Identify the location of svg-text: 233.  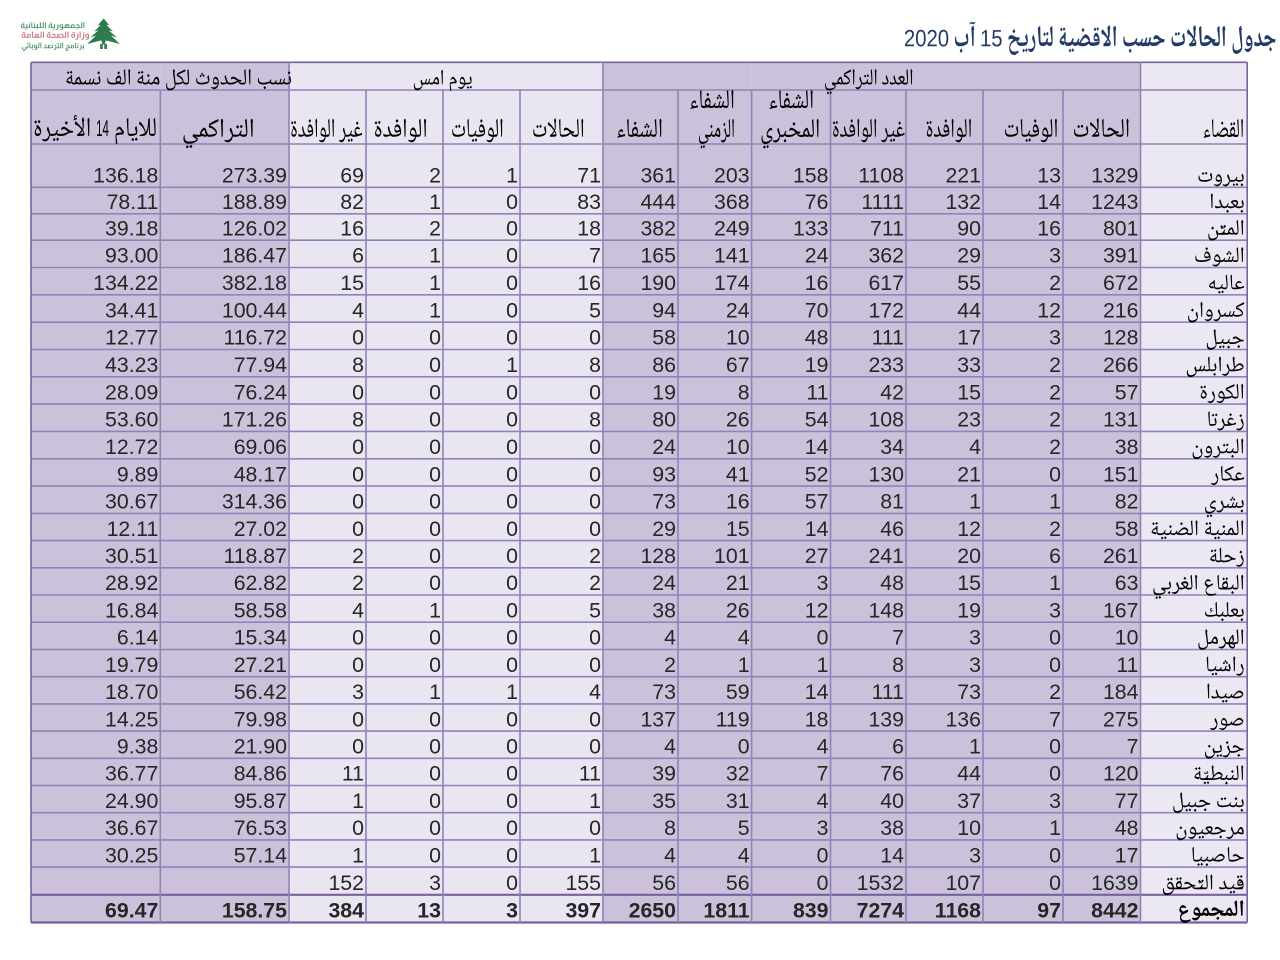
(886, 365).